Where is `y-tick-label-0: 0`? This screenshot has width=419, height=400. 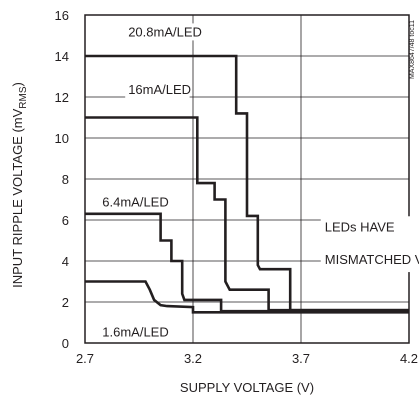 y-tick-label-0: 0 is located at coordinates (65, 343).